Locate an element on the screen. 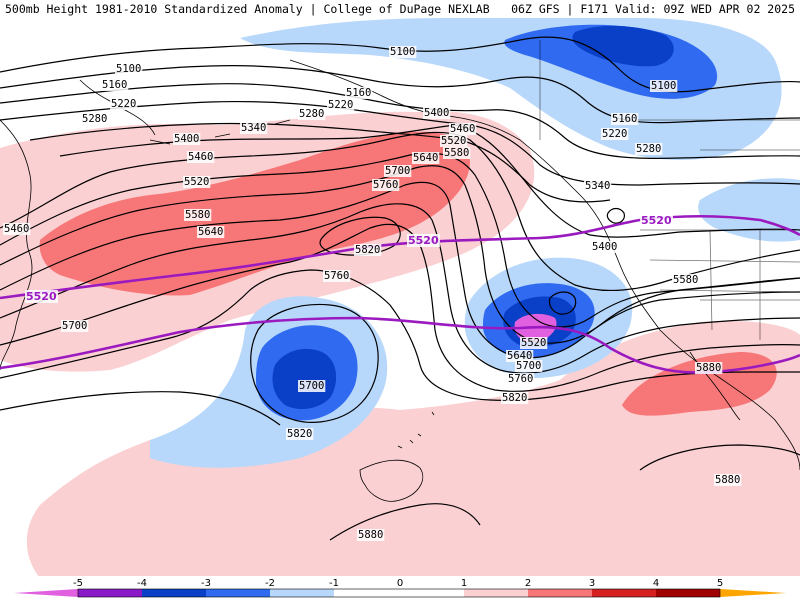  colorbar-outline is located at coordinates (399, 593).